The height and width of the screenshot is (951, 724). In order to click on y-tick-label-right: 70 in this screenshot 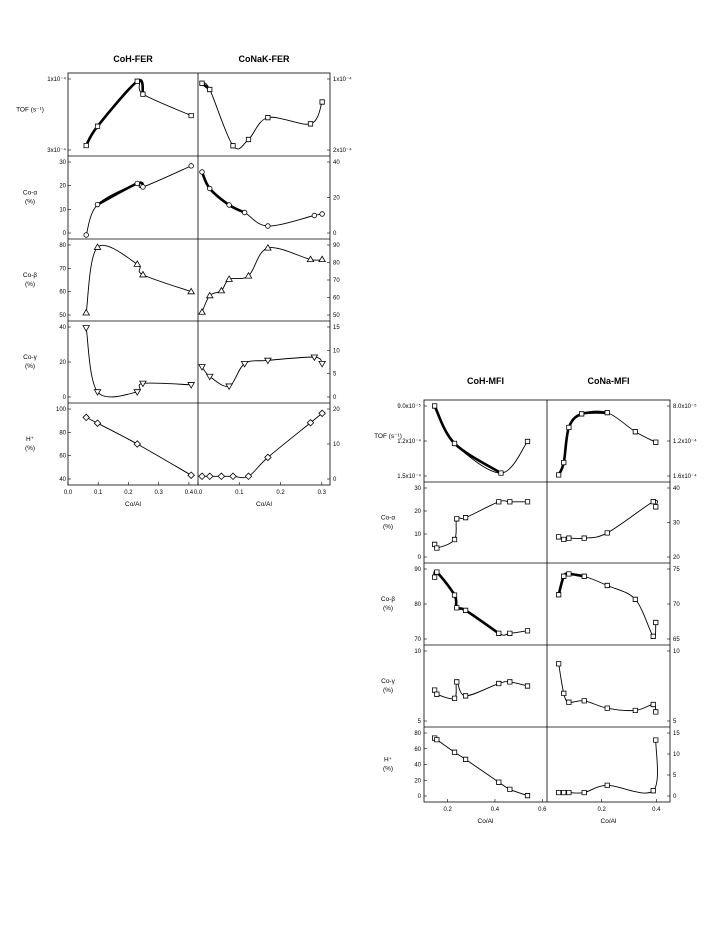, I will do `click(676, 605)`.